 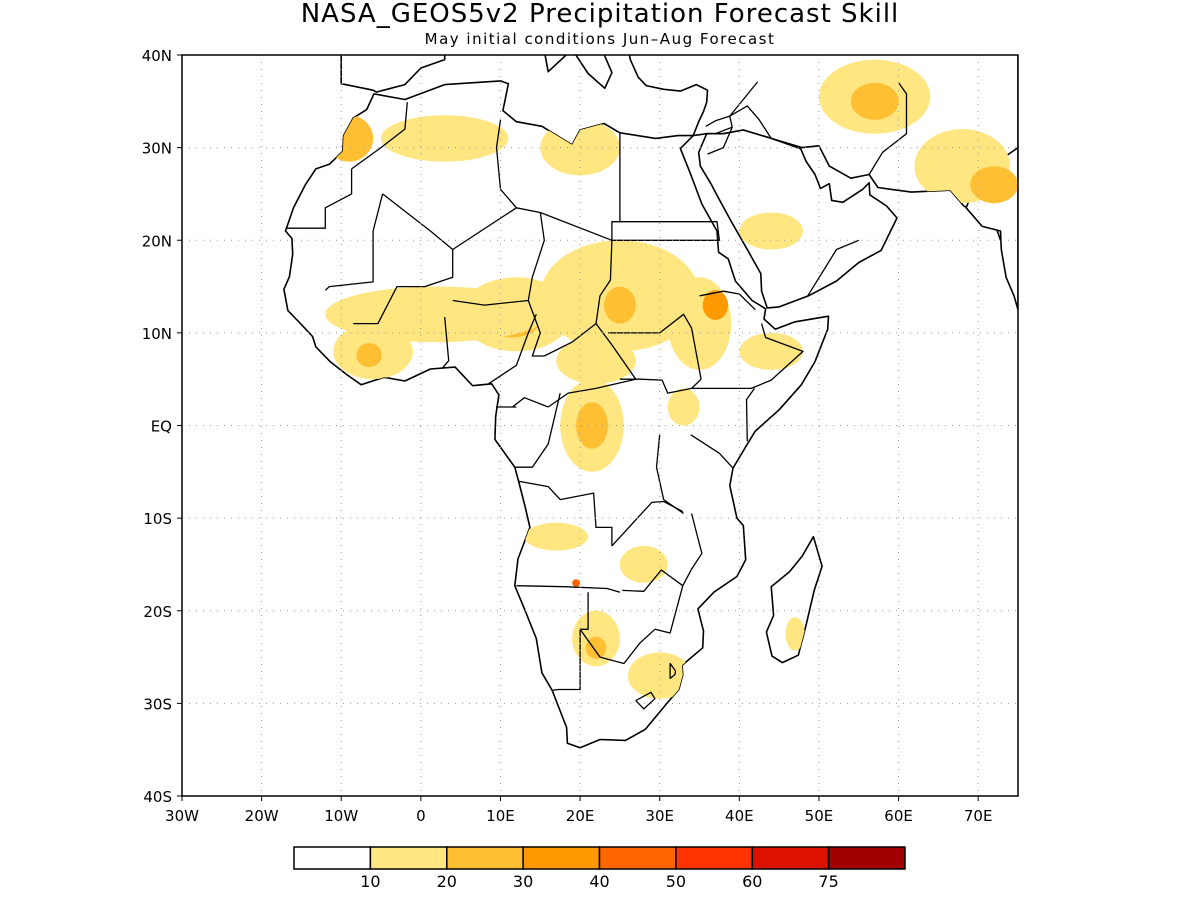 What do you see at coordinates (500, 816) in the screenshot?
I see `lon-tick-label: 10E` at bounding box center [500, 816].